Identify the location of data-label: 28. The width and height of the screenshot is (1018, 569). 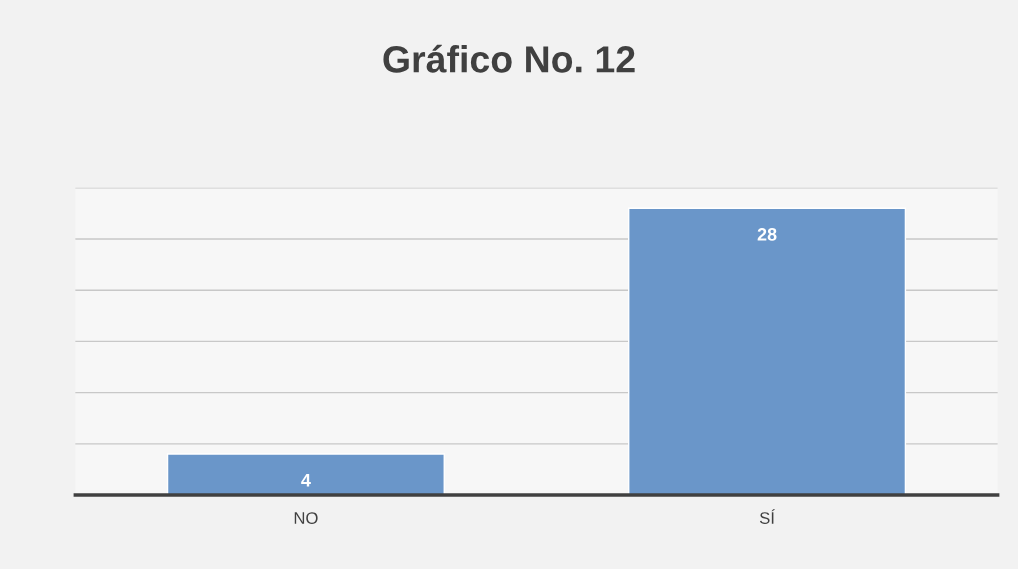
(767, 234).